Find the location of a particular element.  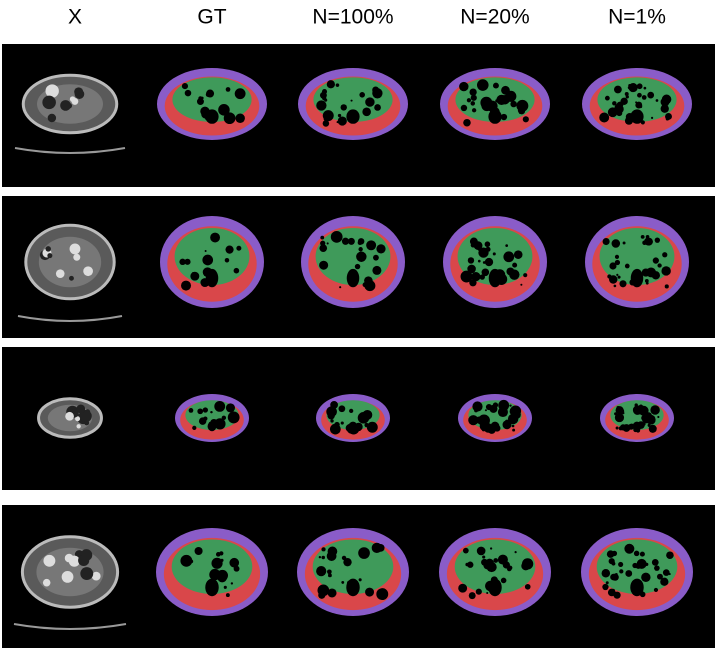

ct-image is located at coordinates (70, 272).